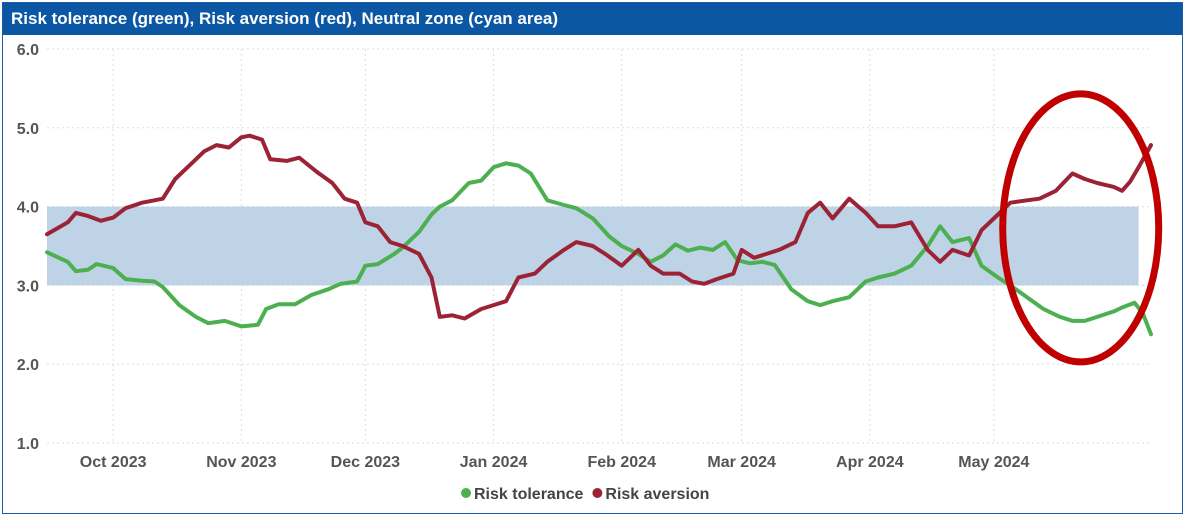  I want to click on y-tick-label: 3.0, so click(28, 286).